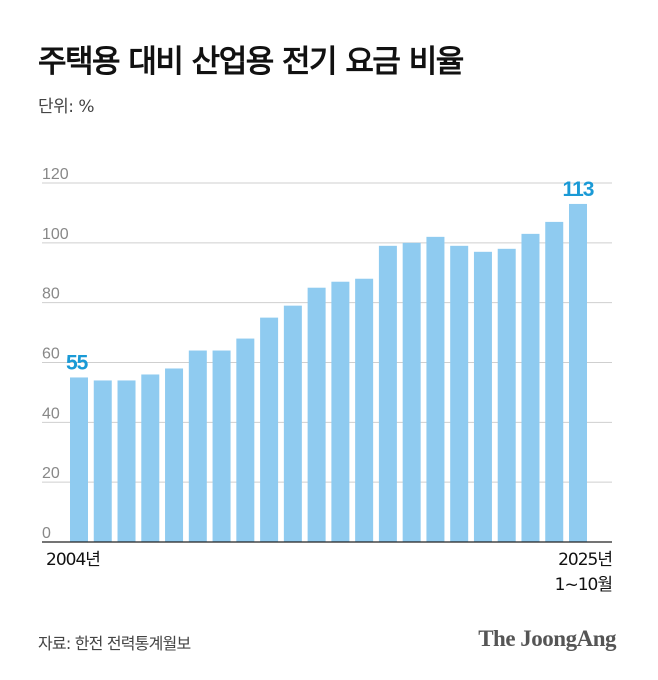  I want to click on y-tick-label: 80, so click(51, 294).